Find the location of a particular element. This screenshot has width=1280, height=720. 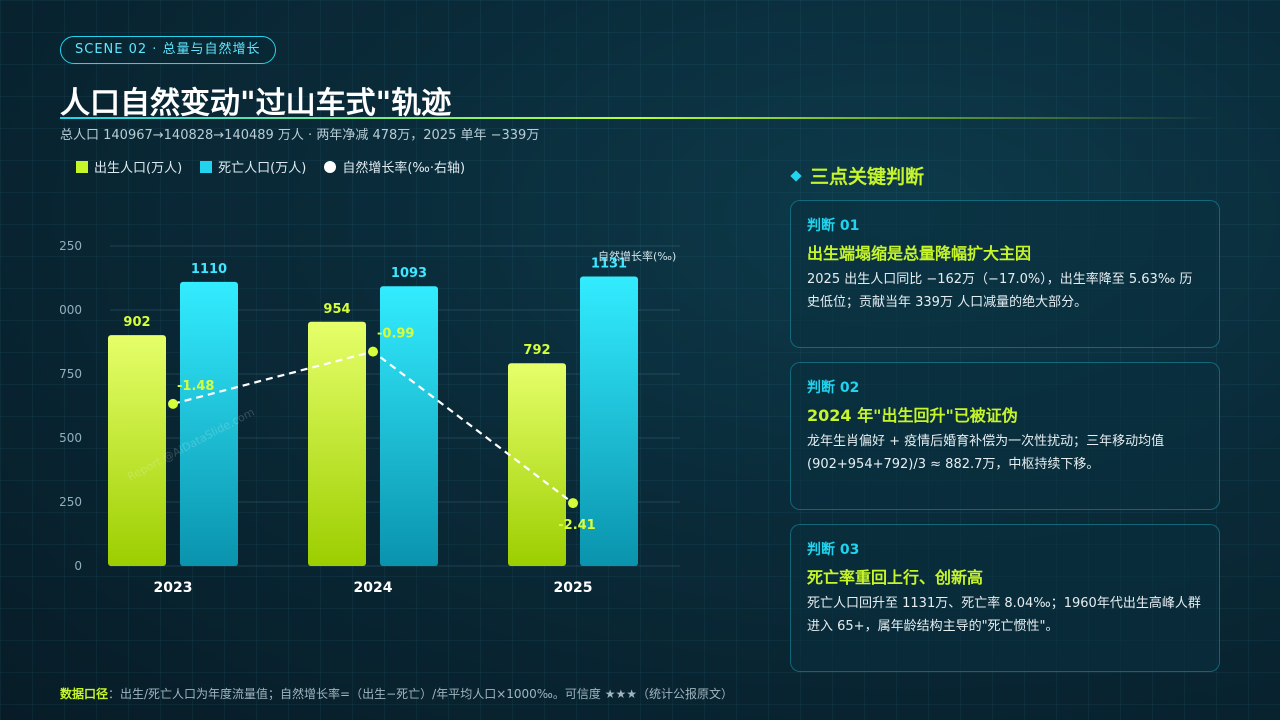

legend-swatch-death is located at coordinates (206, 166).